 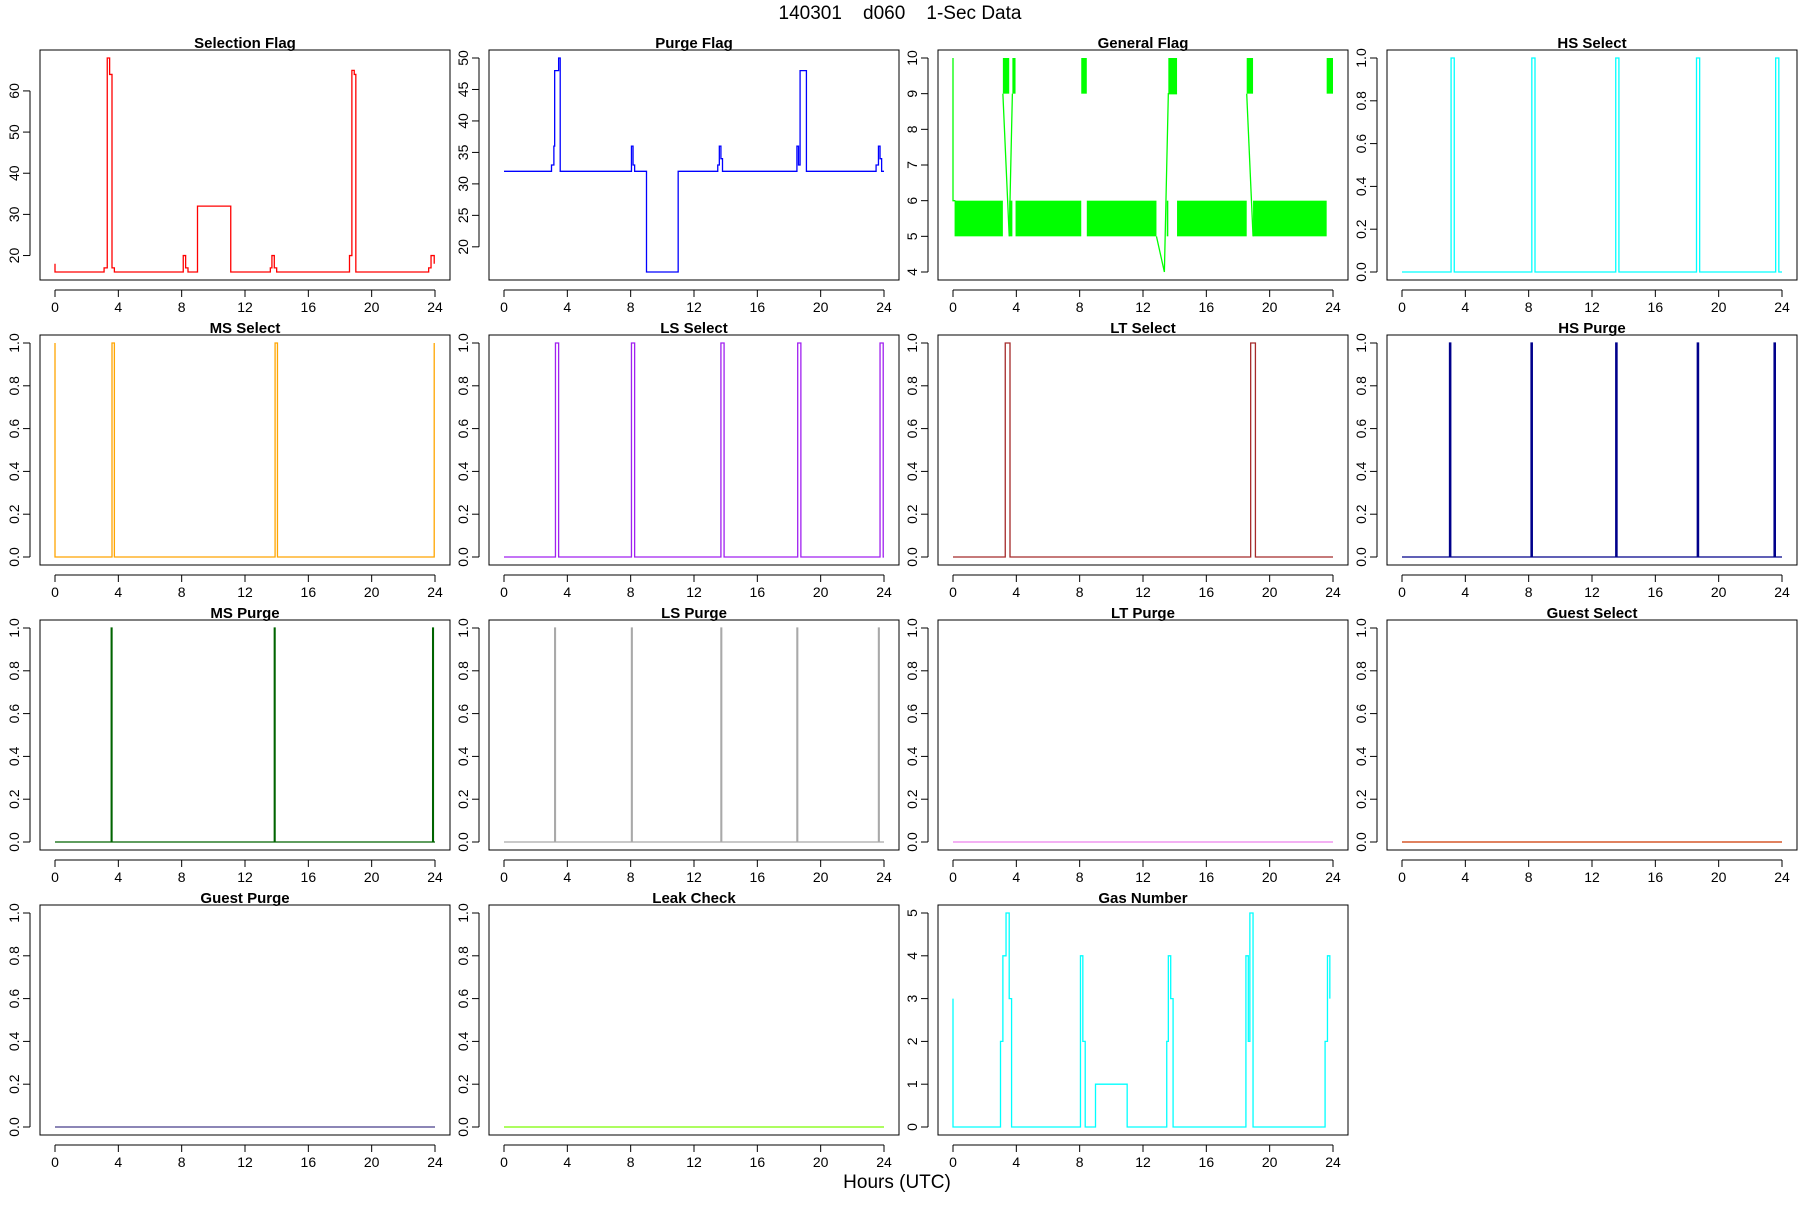 What do you see at coordinates (245, 328) in the screenshot?
I see `panel-title: MS Select` at bounding box center [245, 328].